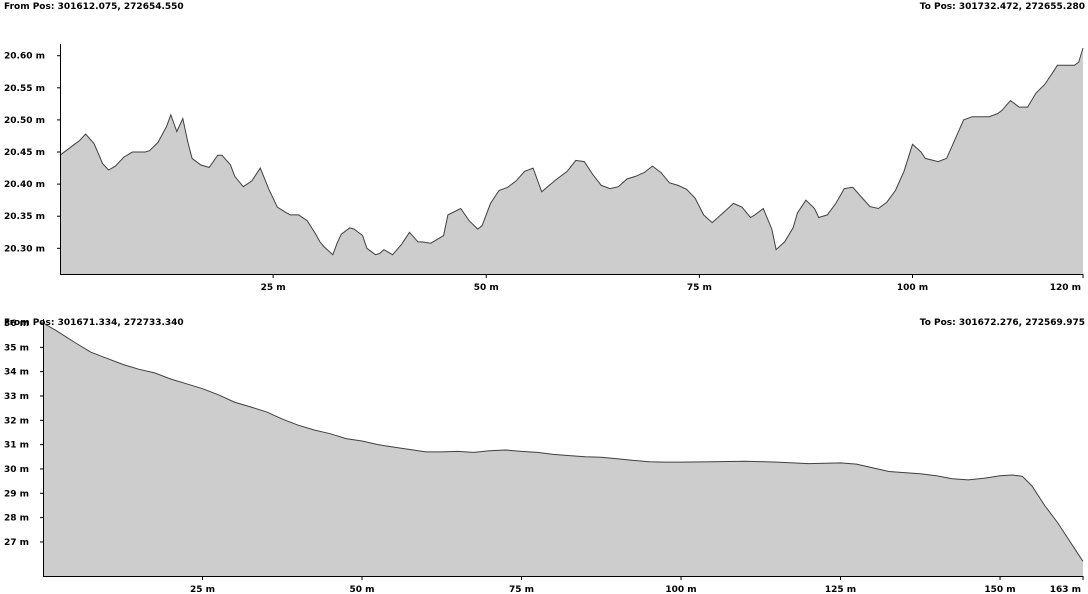  Describe the element at coordinates (24, 217) in the screenshot. I see `y-tick-label: 20.35 m` at that location.